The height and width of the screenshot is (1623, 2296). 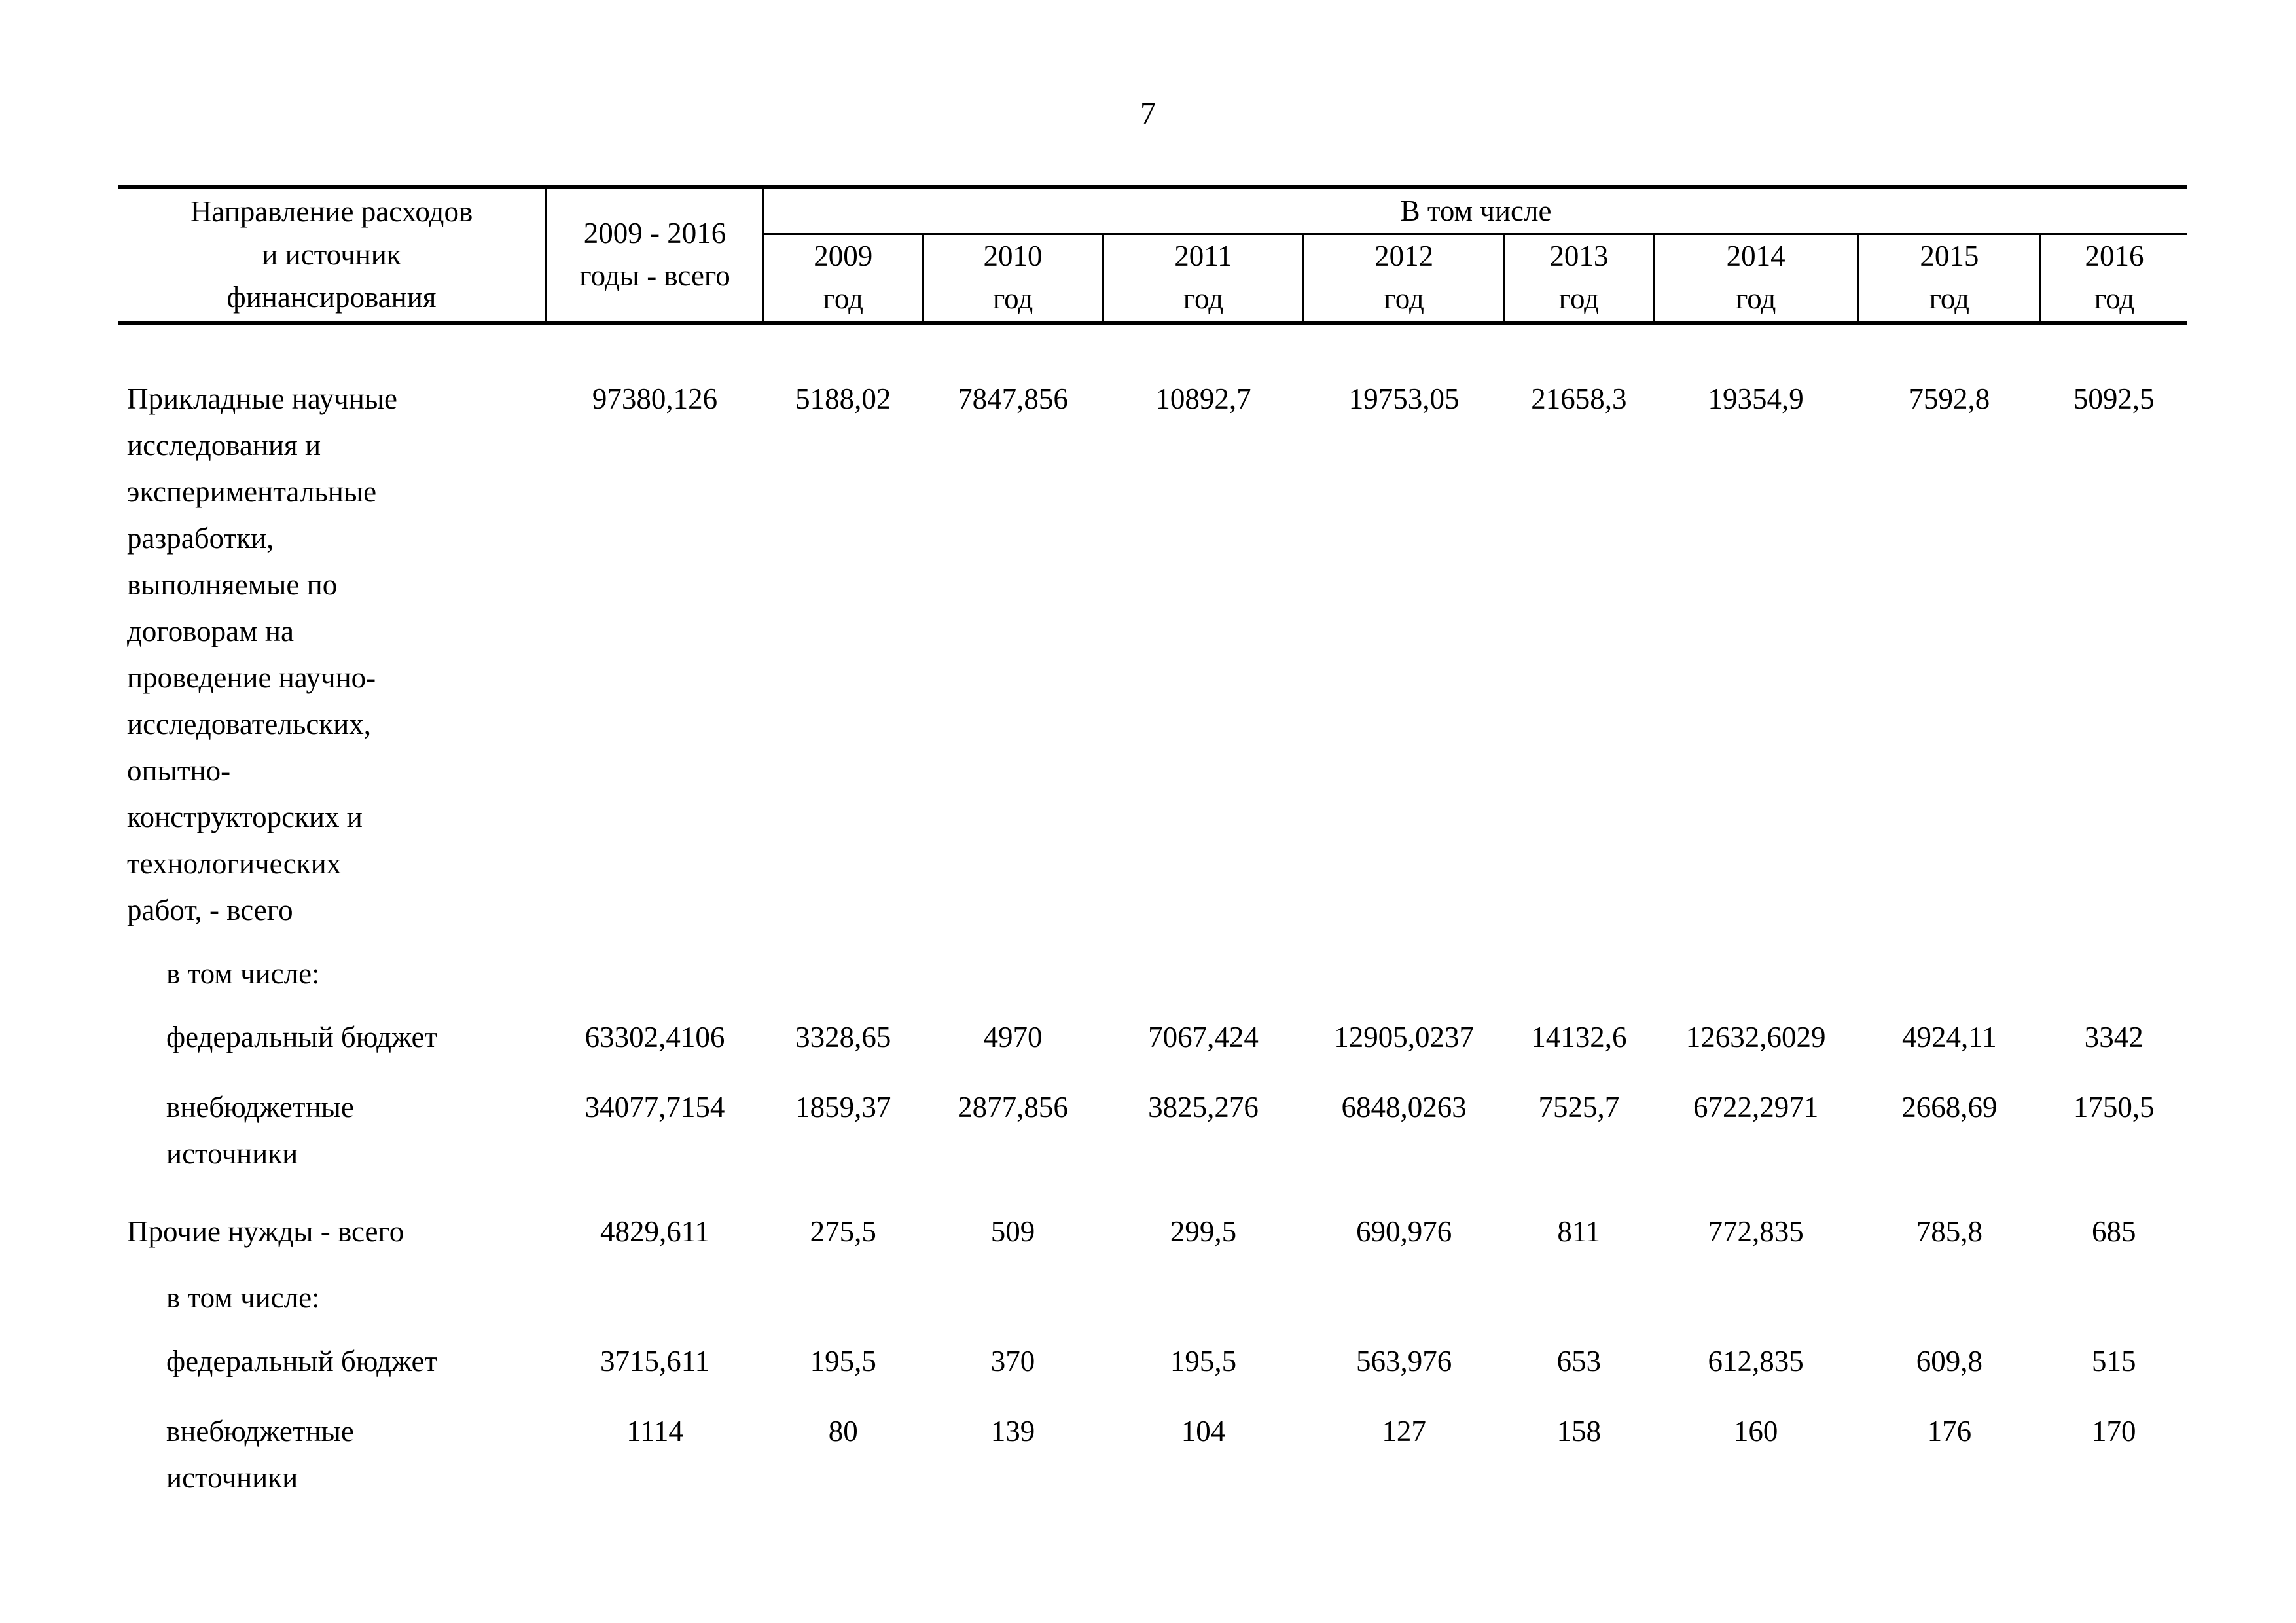 I want to click on value-cell: 785,8, so click(x=1949, y=1231).